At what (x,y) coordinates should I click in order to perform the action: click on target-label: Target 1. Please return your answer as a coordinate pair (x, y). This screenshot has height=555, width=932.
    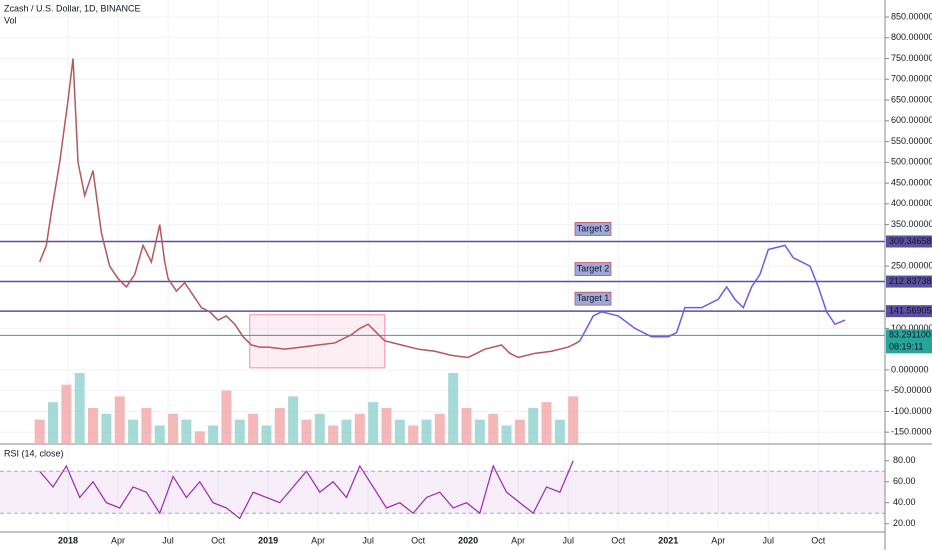
    Looking at the image, I should click on (593, 298).